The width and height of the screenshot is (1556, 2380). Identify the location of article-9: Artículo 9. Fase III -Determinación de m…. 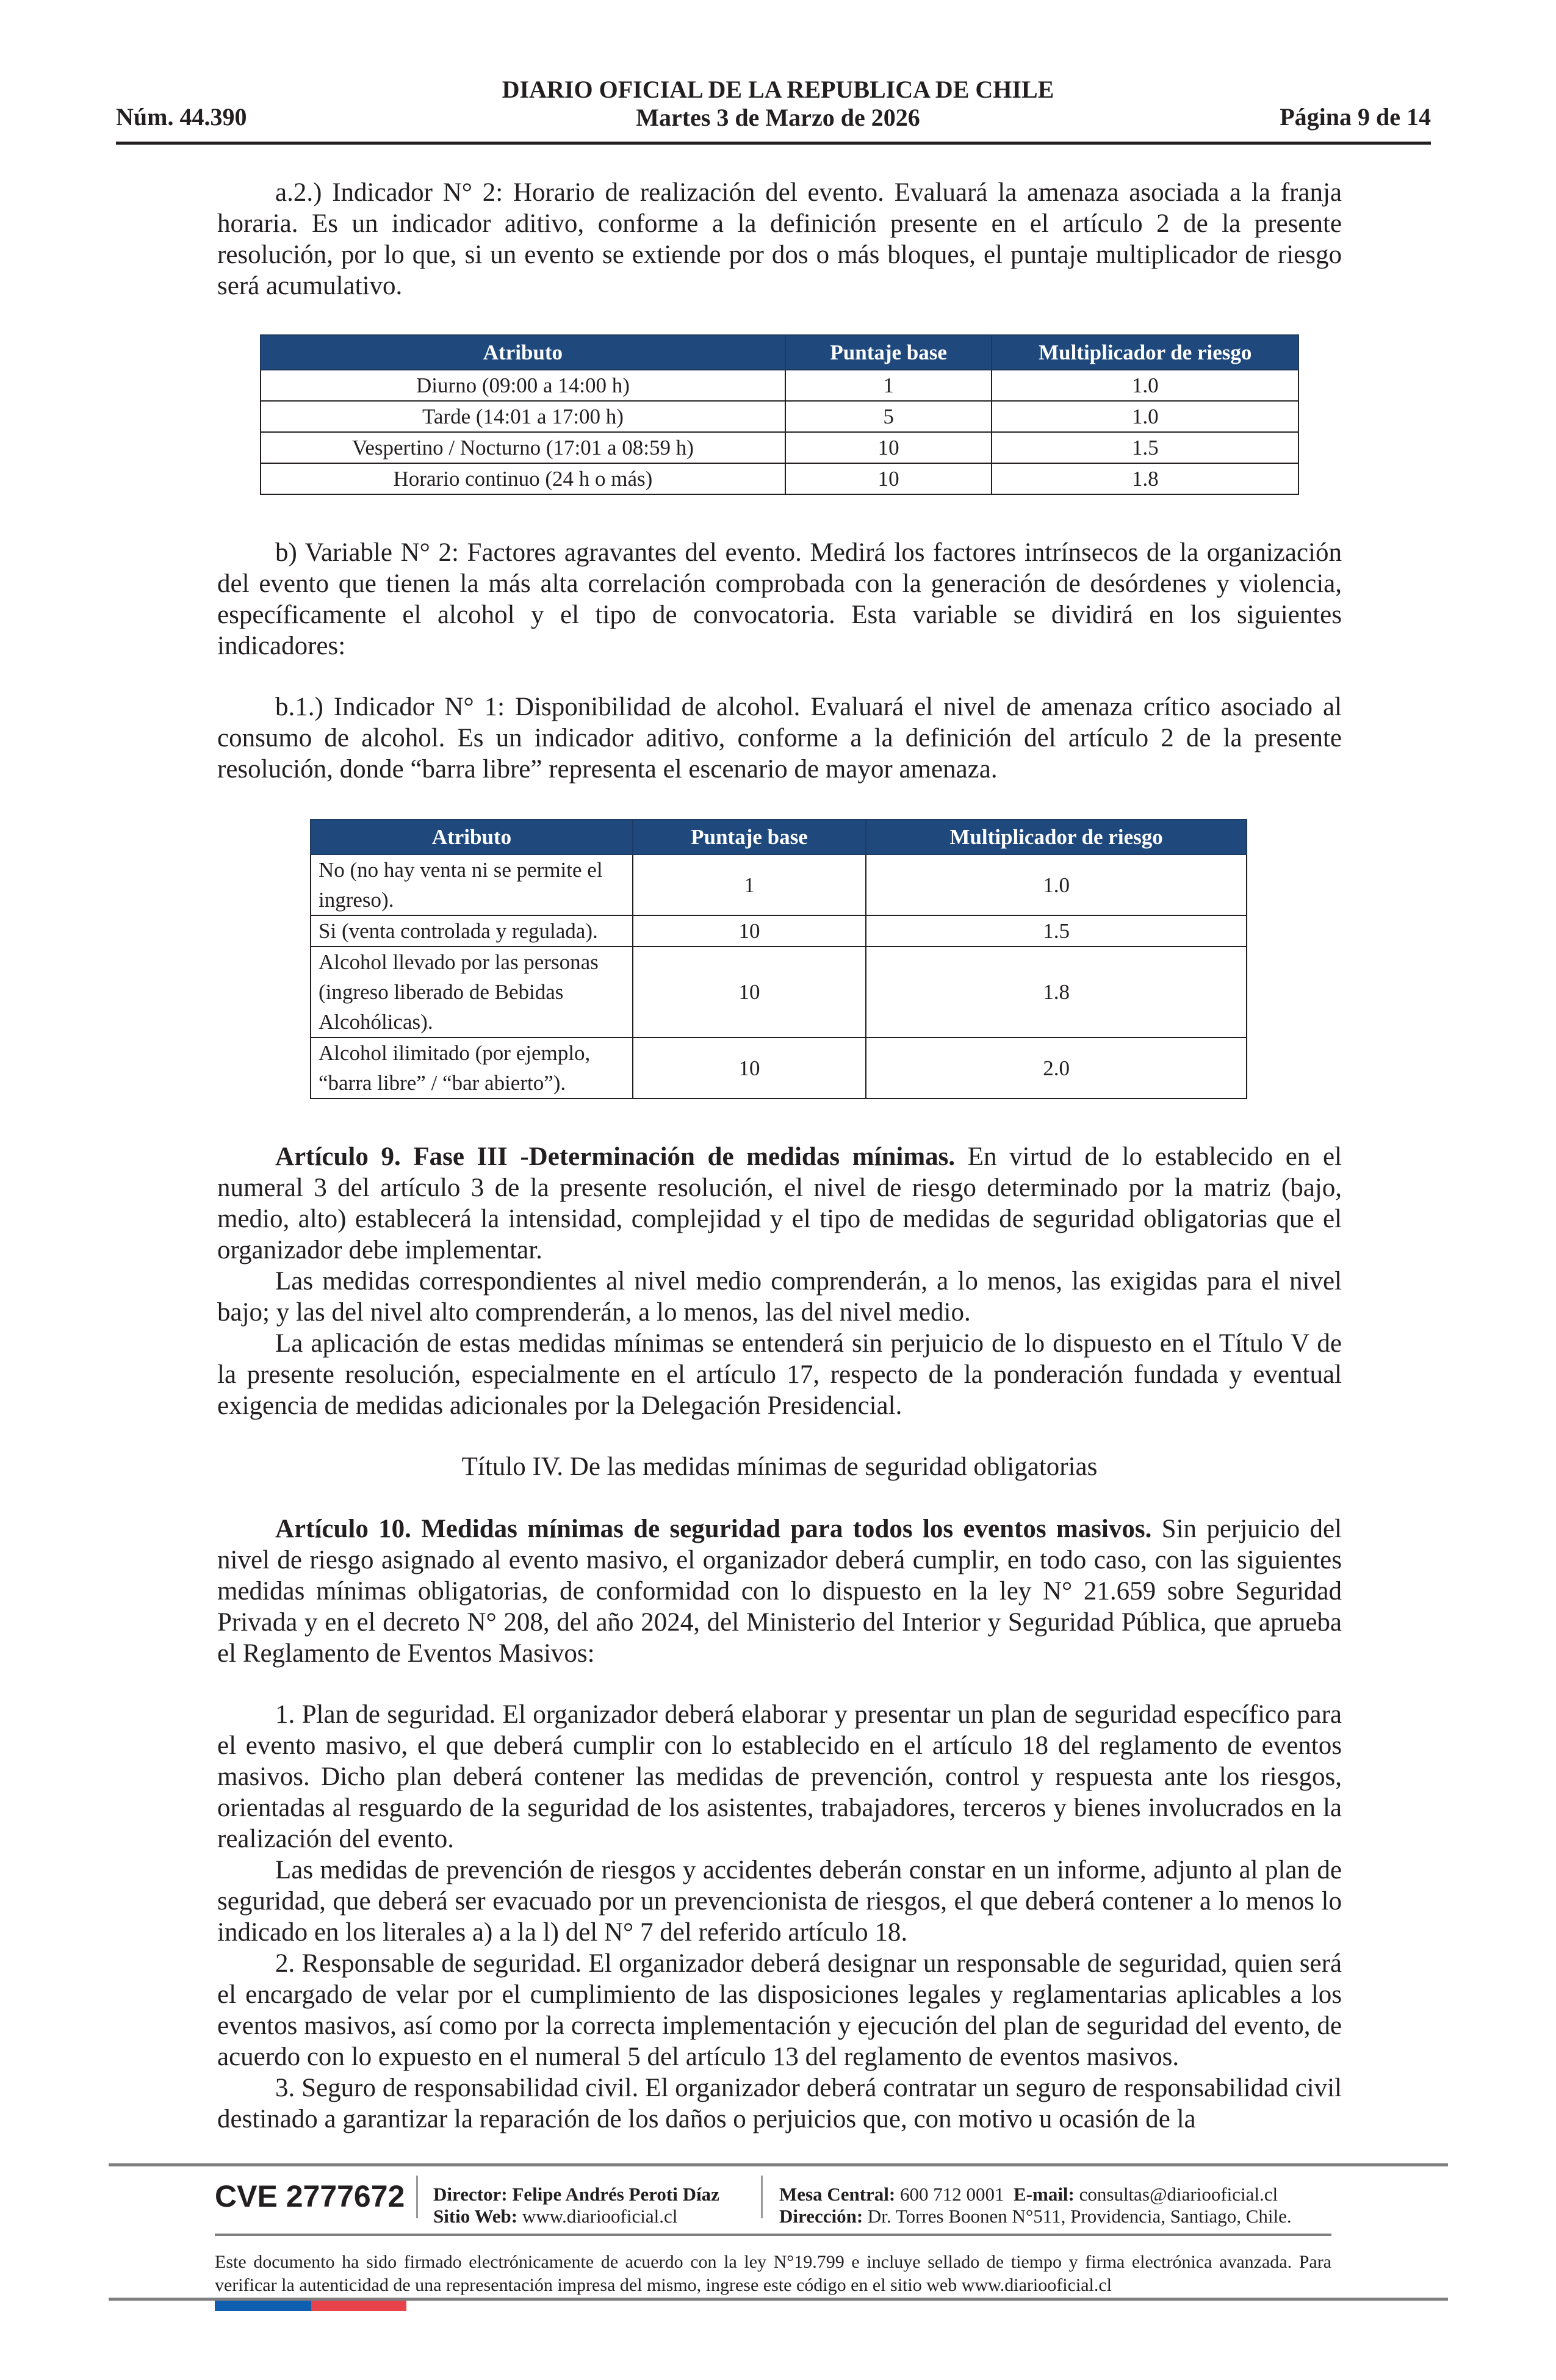
(779, 1281).